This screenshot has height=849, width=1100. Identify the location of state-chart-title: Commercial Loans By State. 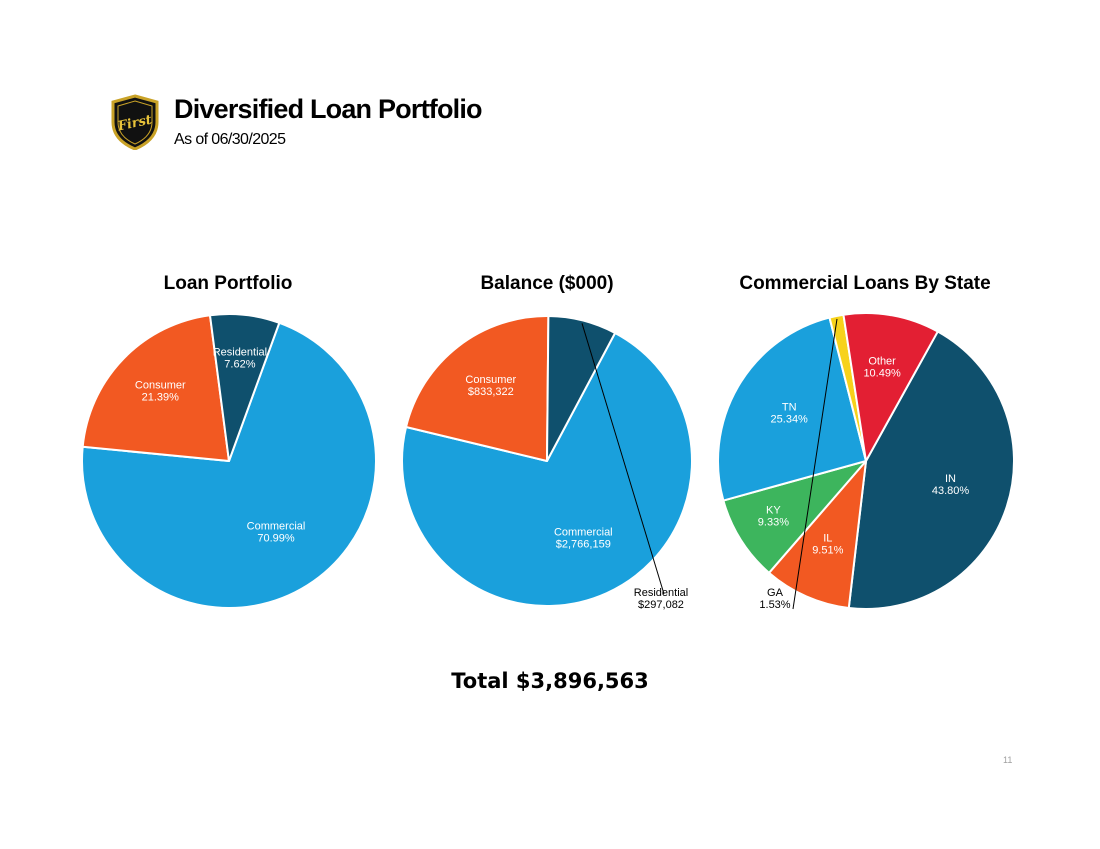
(865, 283).